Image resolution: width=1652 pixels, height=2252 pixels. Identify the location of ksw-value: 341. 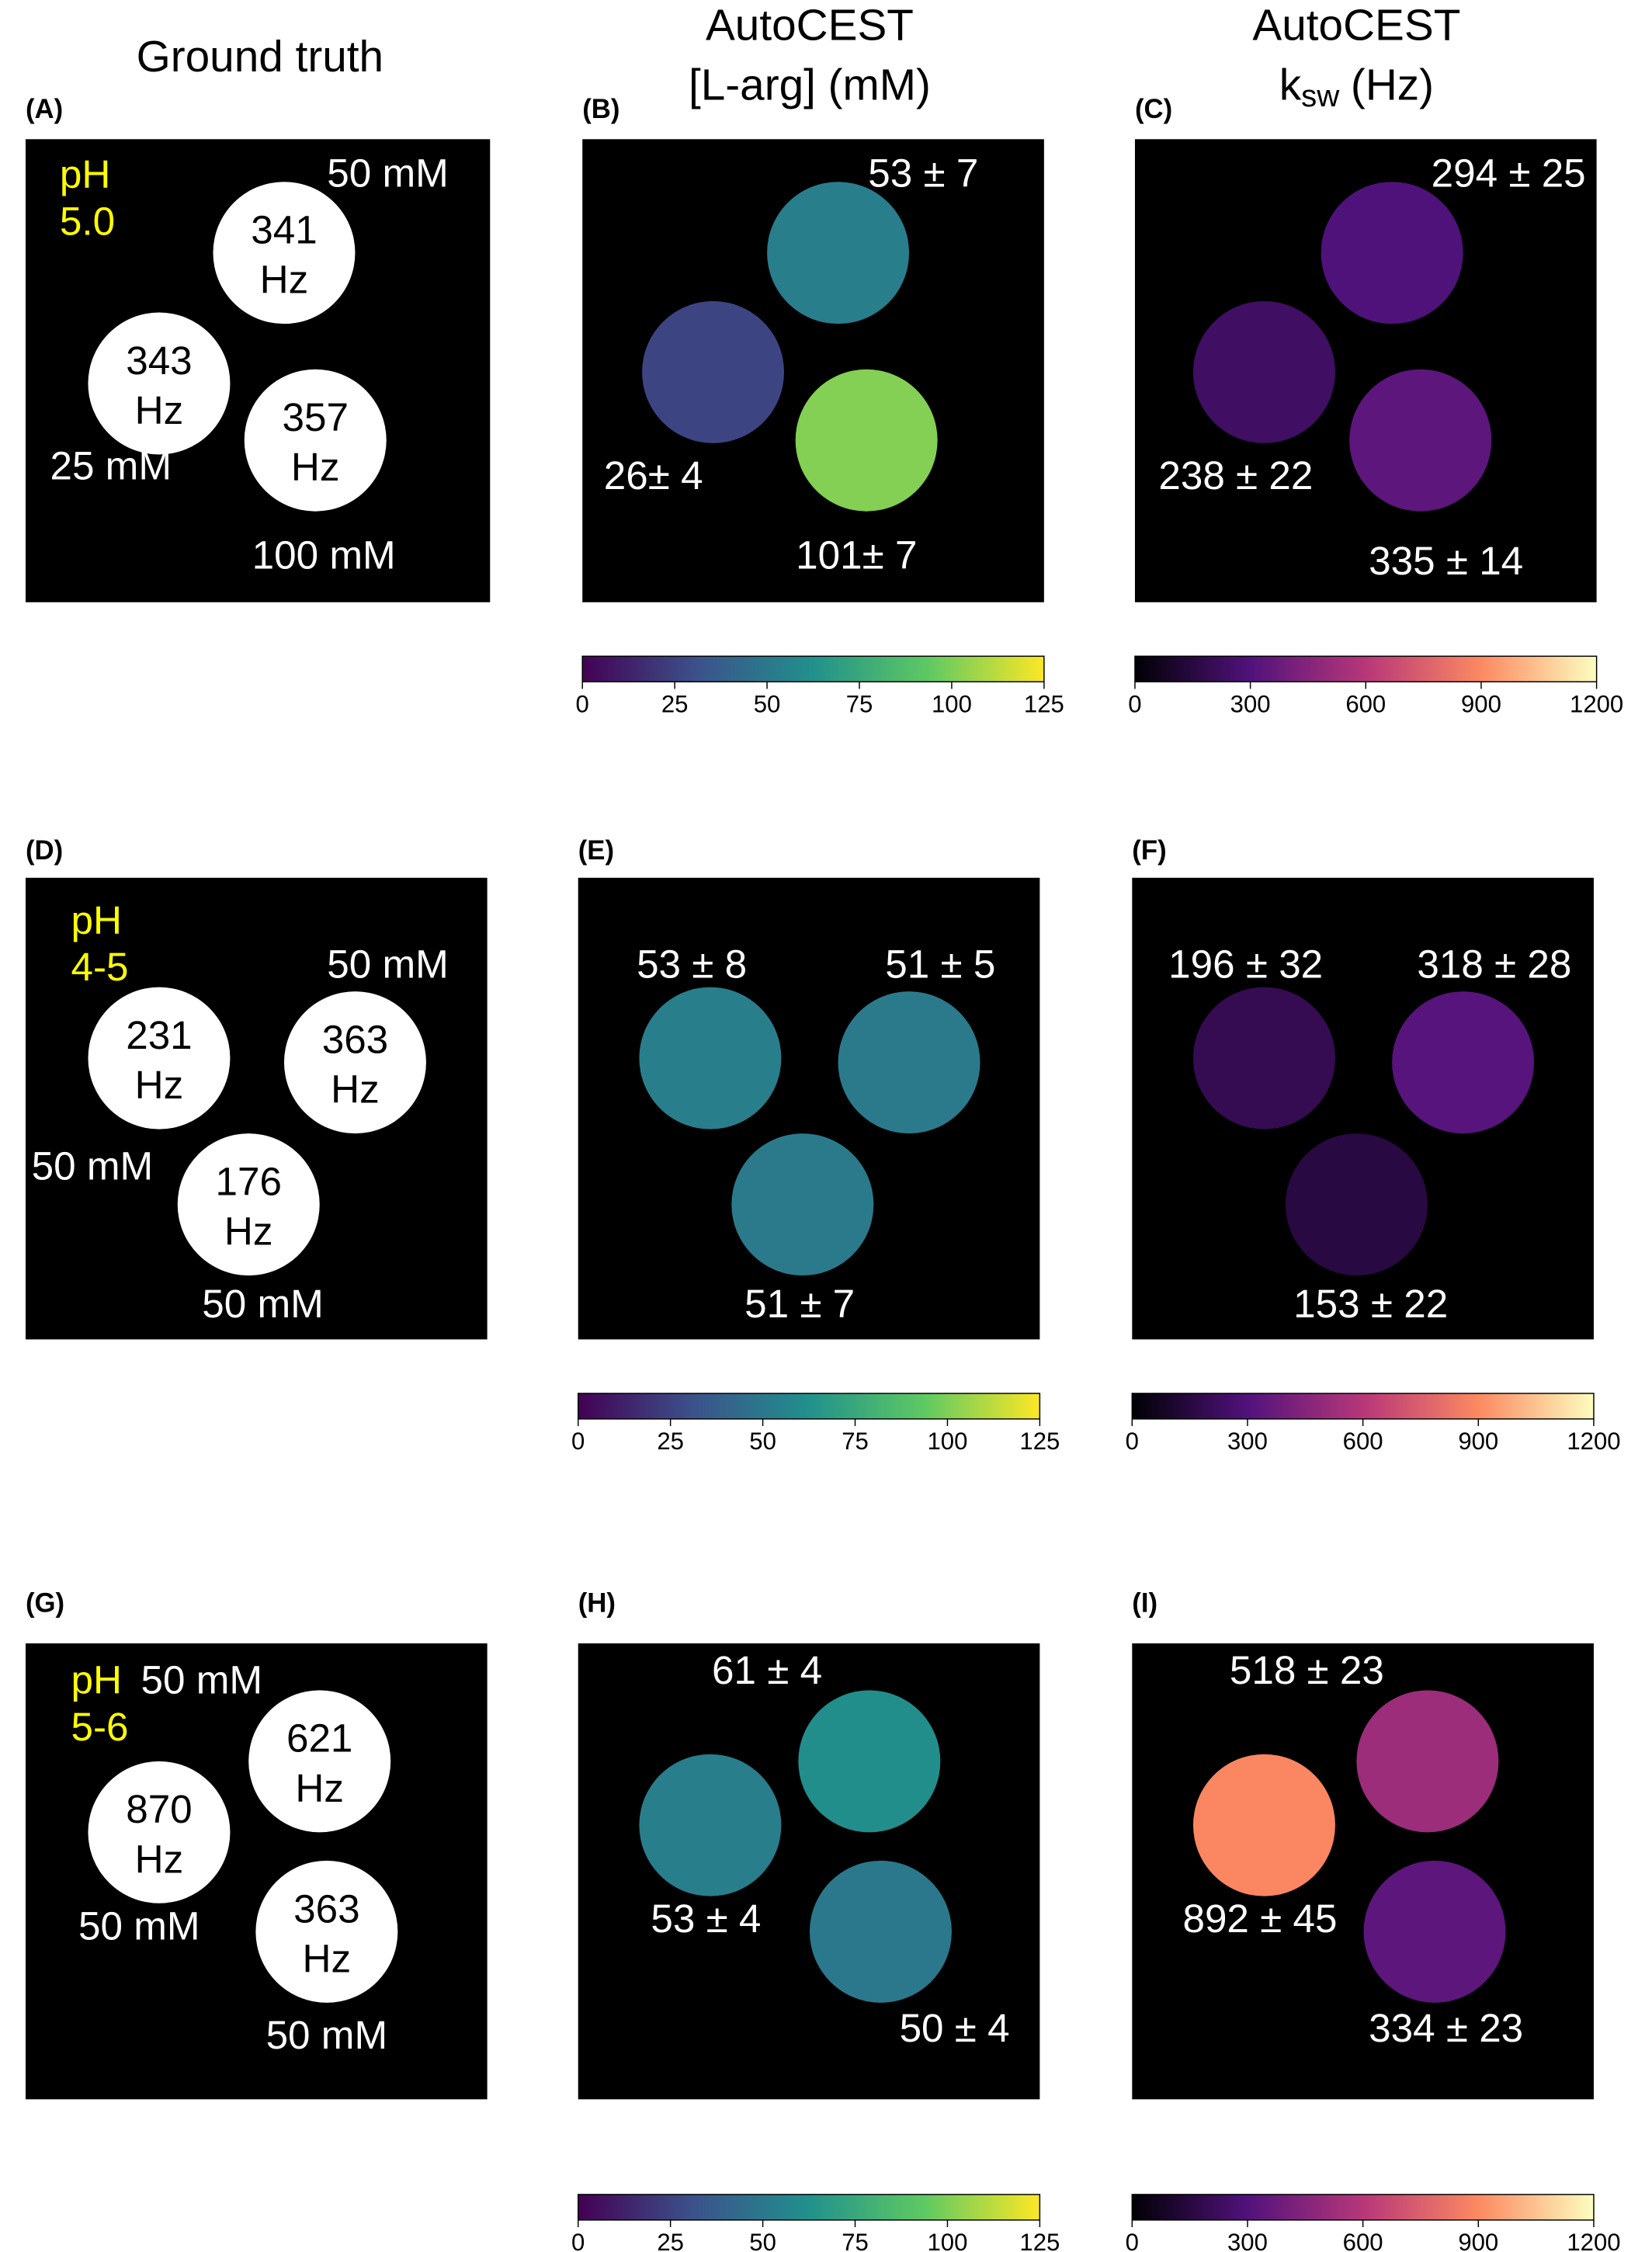
(284, 230).